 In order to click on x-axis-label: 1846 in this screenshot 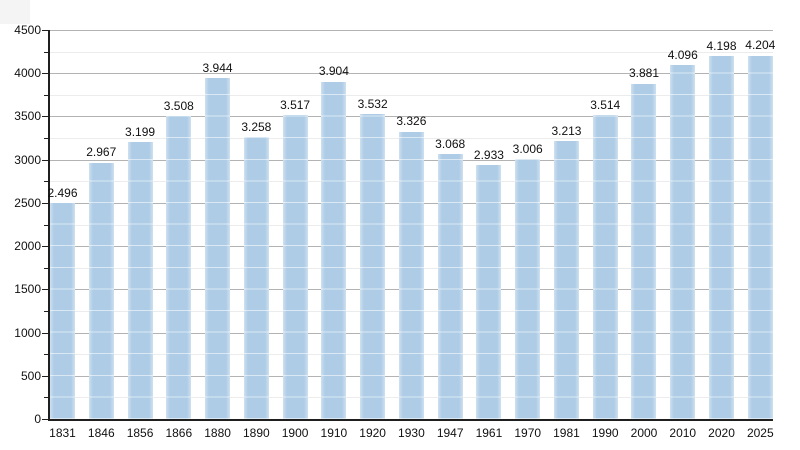, I will do `click(101, 433)`.